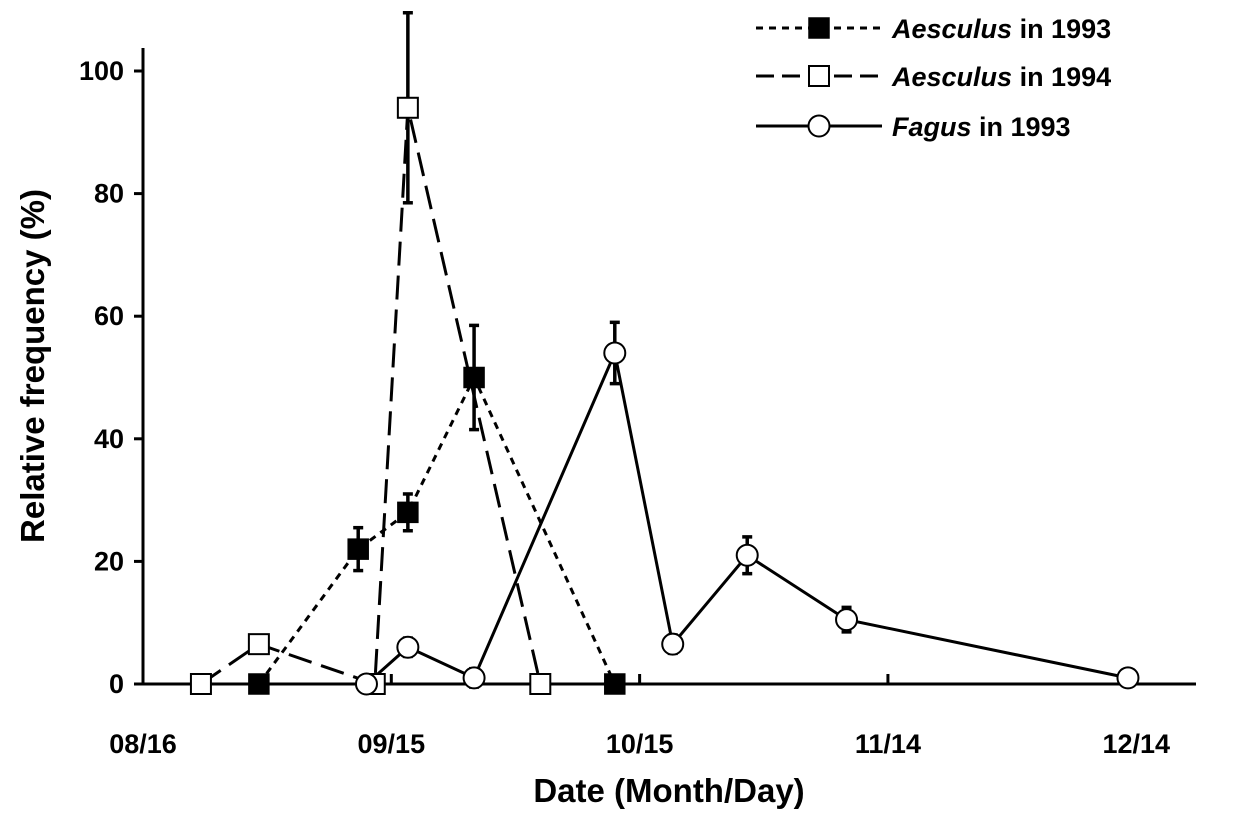 This screenshot has width=1247, height=813. I want to click on legend-label: Aesculus in 1993, so click(1001, 29).